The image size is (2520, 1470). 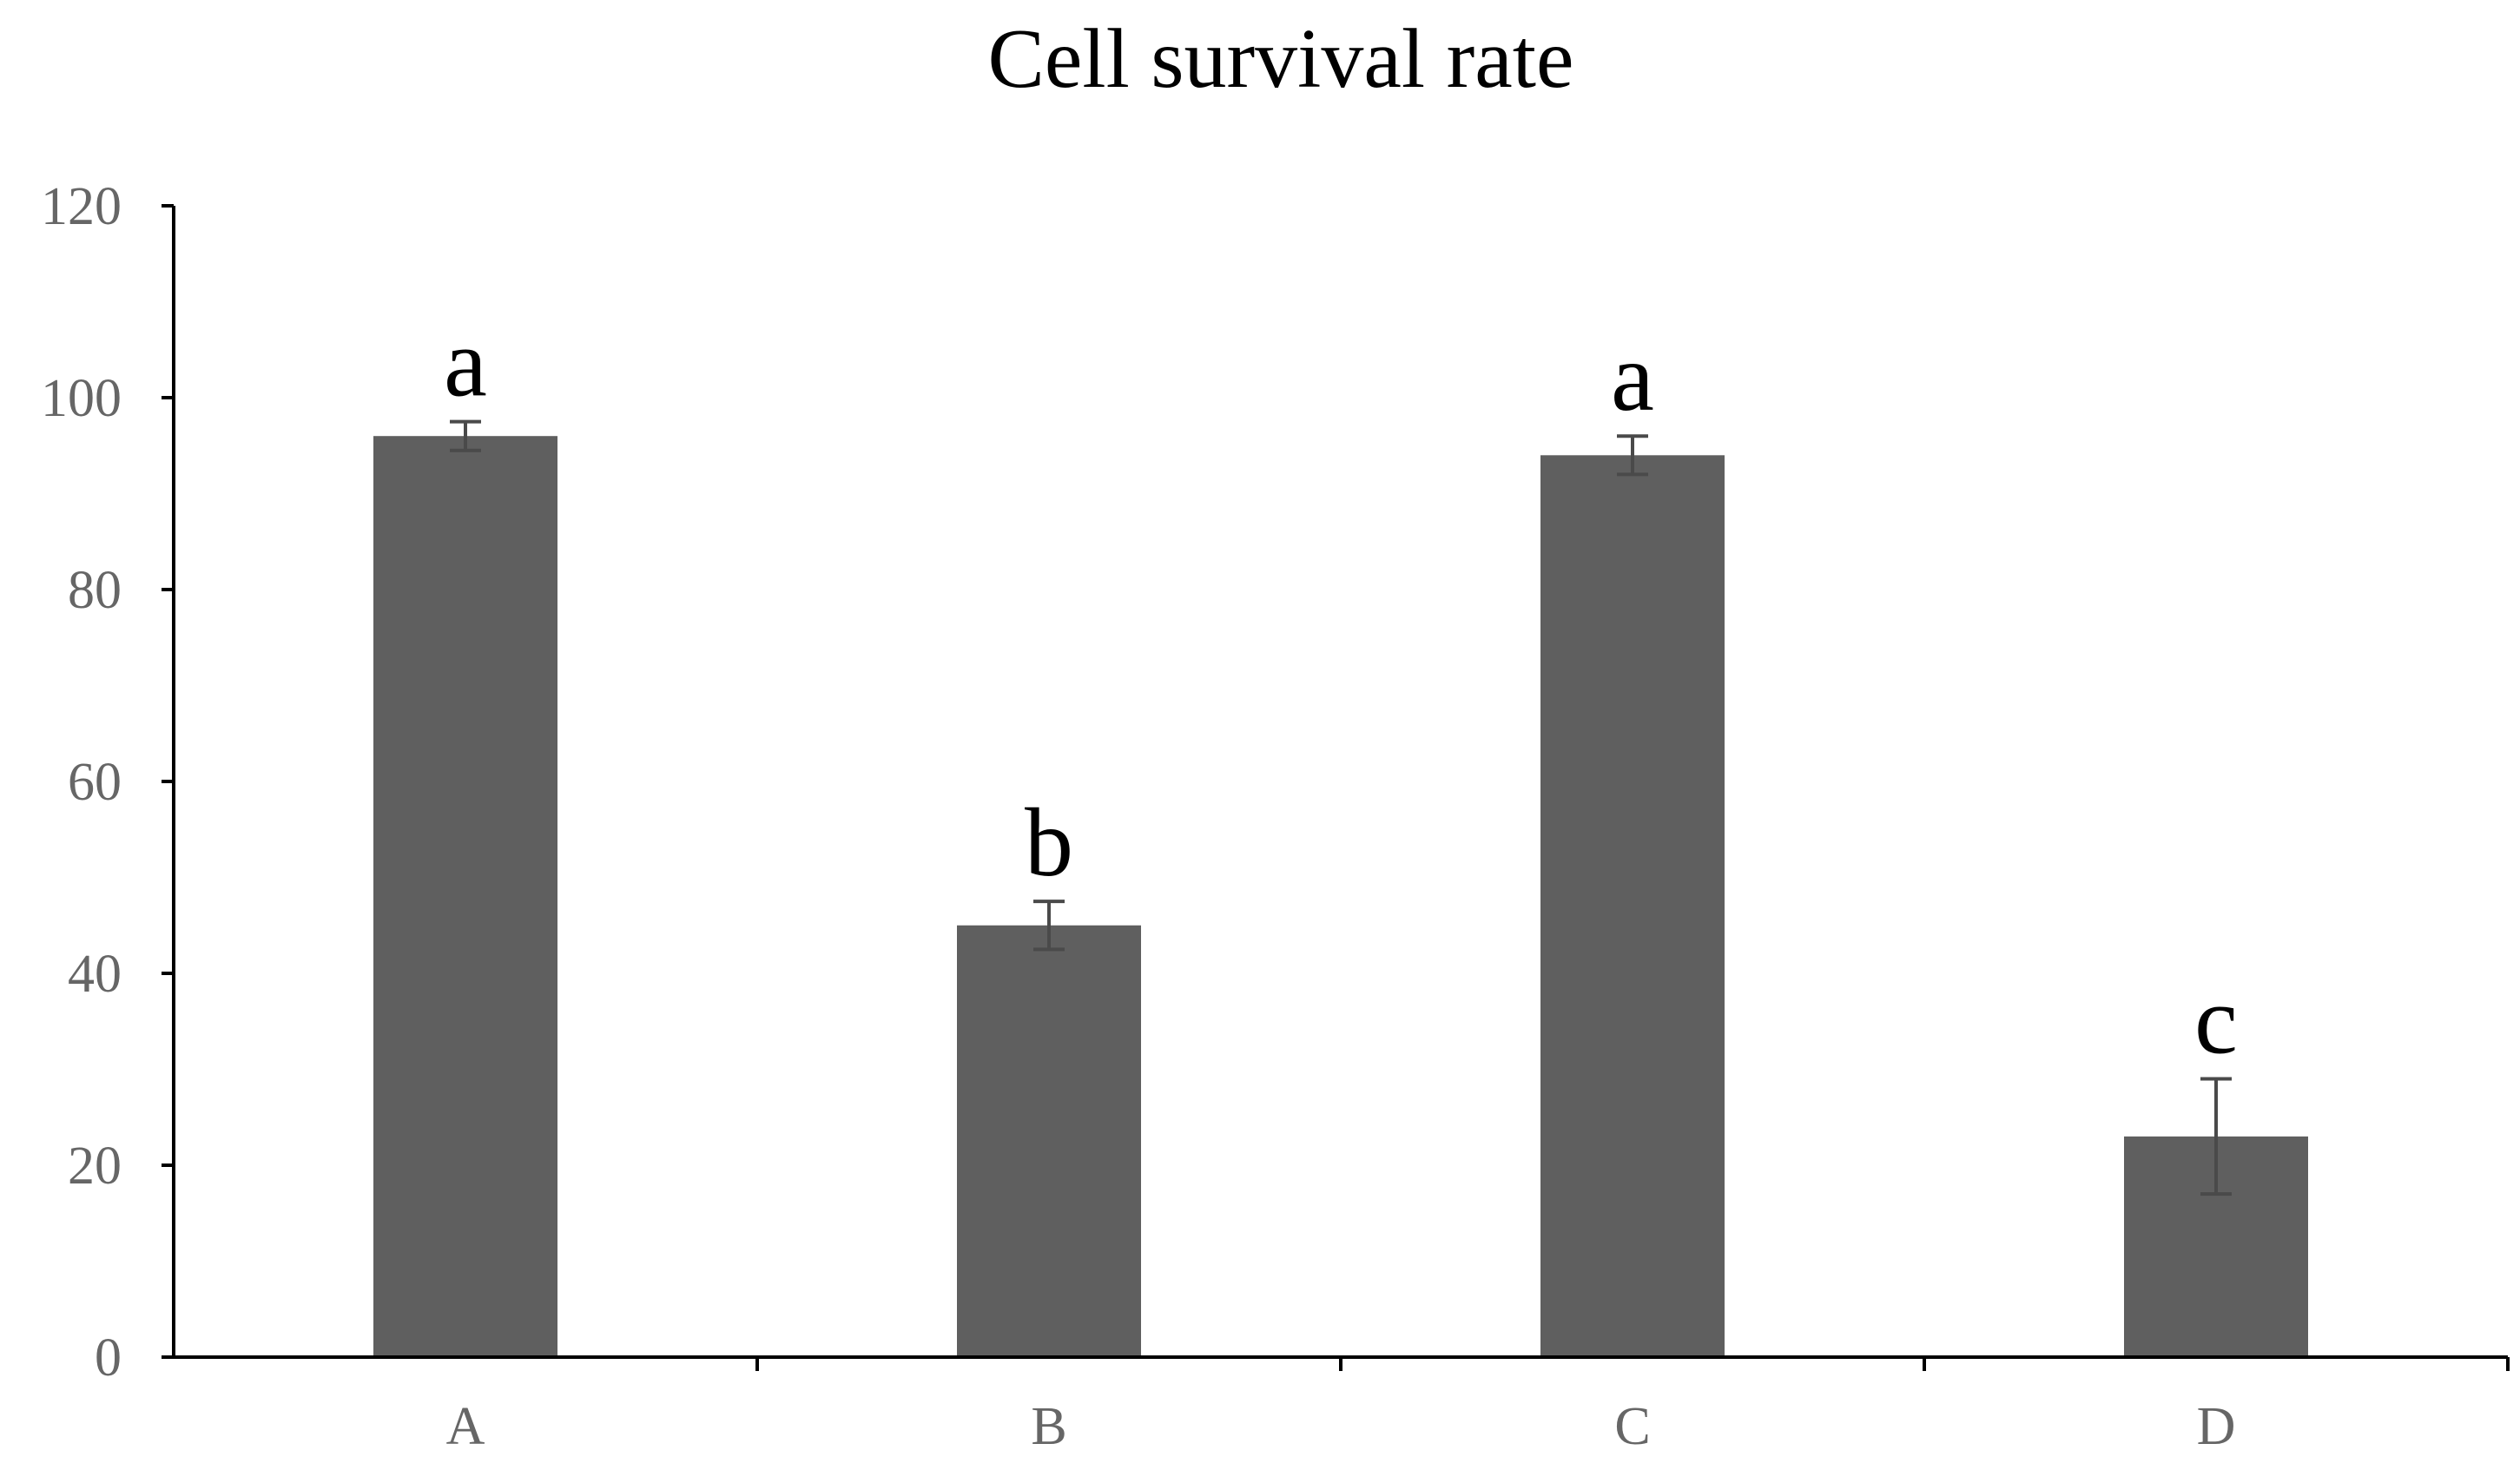 I want to click on y-tick-label-20: 20, so click(x=95, y=1166).